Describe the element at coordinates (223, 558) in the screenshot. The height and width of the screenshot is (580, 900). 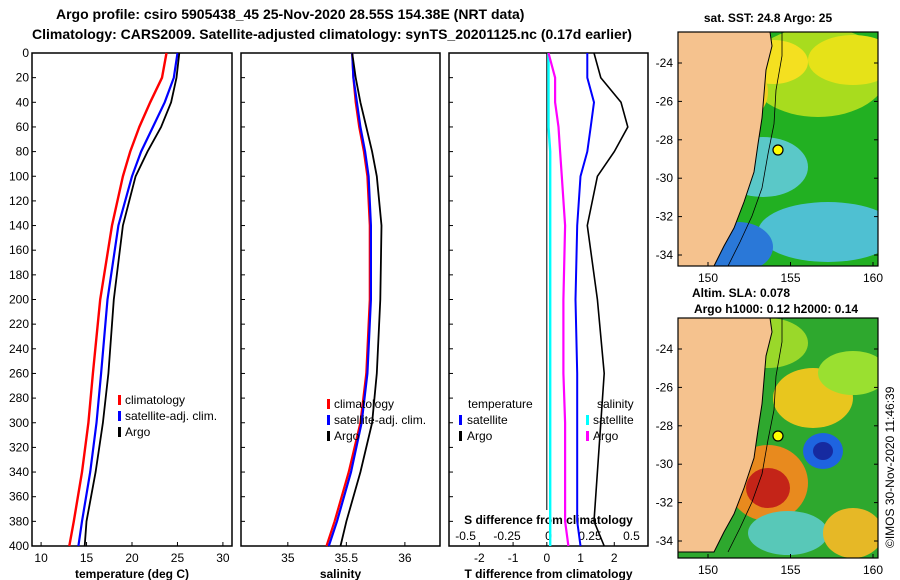
I see `temperature-tick-label: 30` at that location.